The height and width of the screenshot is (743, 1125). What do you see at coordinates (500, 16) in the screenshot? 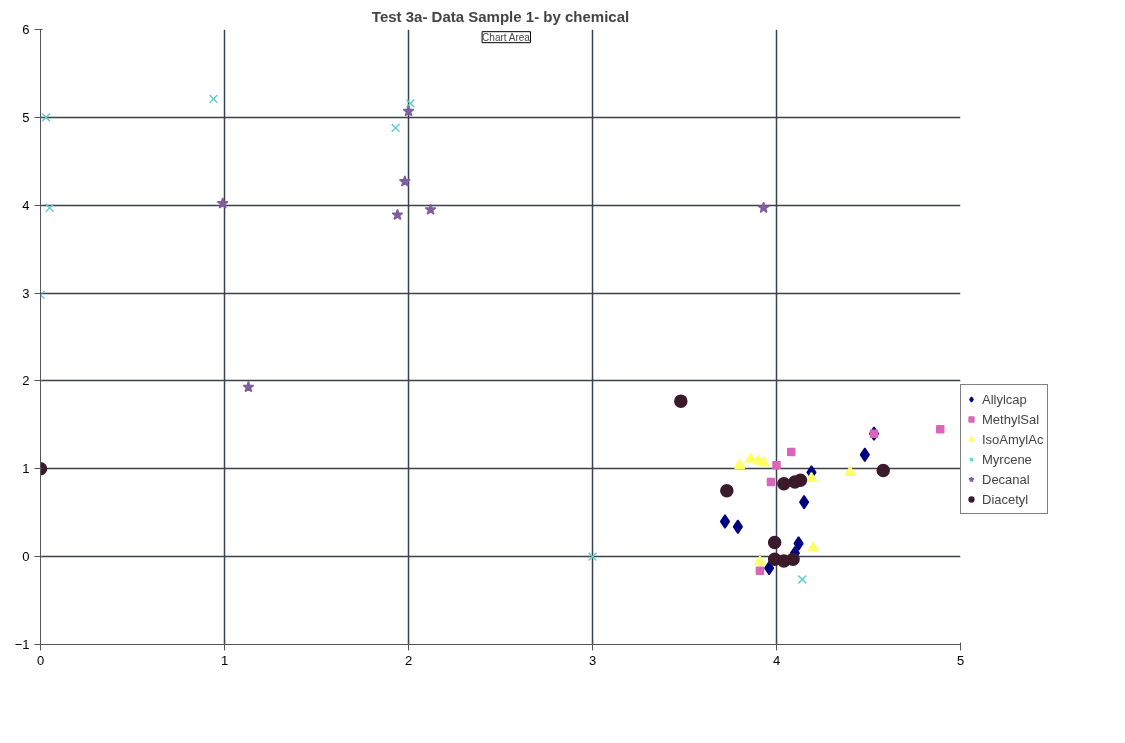
I see `chart-title: Test 3a- Data Sample 1- by chemical` at bounding box center [500, 16].